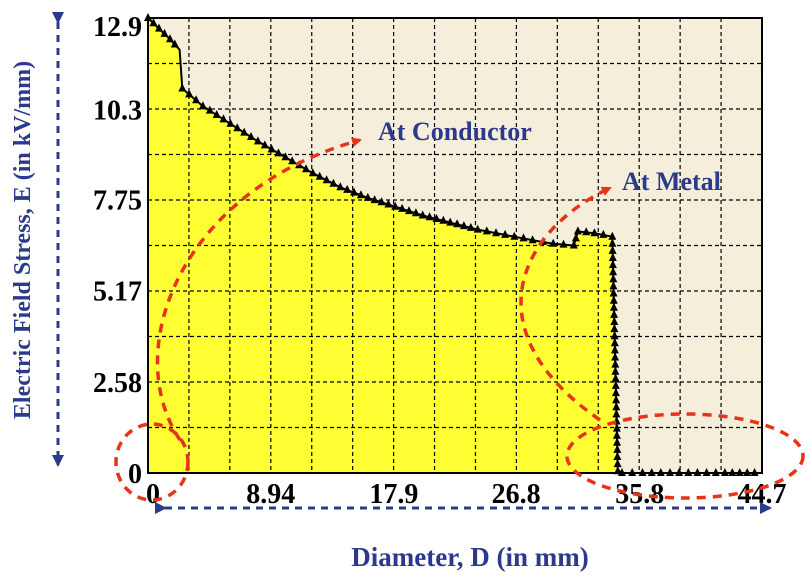 The height and width of the screenshot is (578, 807). I want to click on y-tick-labels: 0 2.58 5.17 7.75 10.3 12.9, so click(117, 251).